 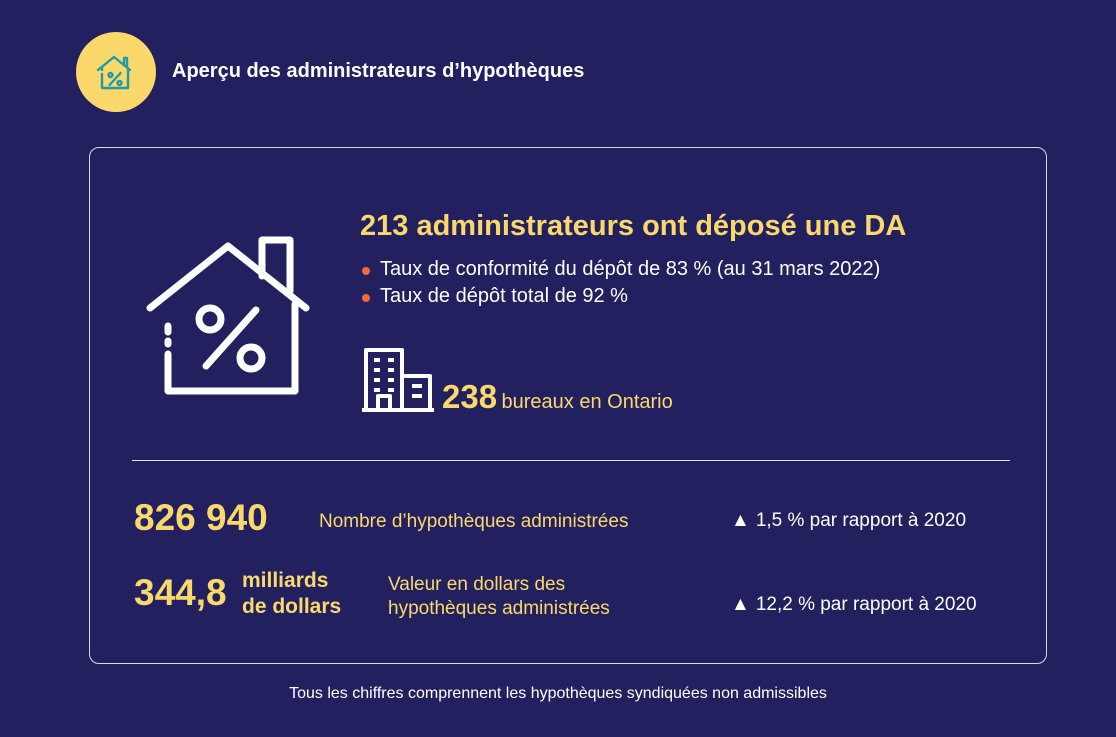 What do you see at coordinates (291, 594) in the screenshot?
I see `mortgages-value-unit: milliards de dollars` at bounding box center [291, 594].